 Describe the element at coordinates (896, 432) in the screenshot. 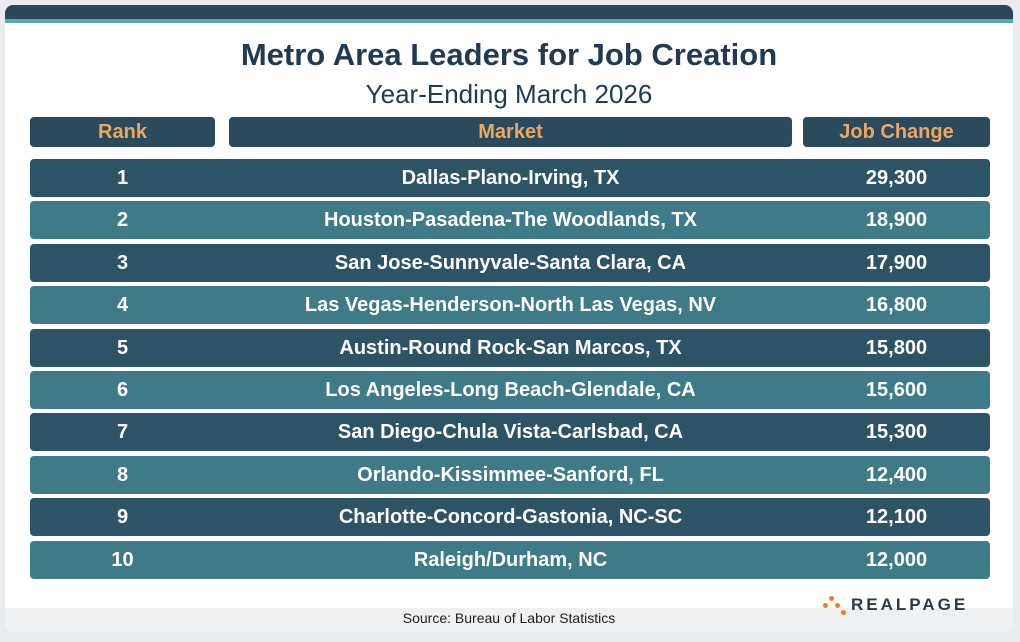

I see `job-change-cell: 15,300` at that location.